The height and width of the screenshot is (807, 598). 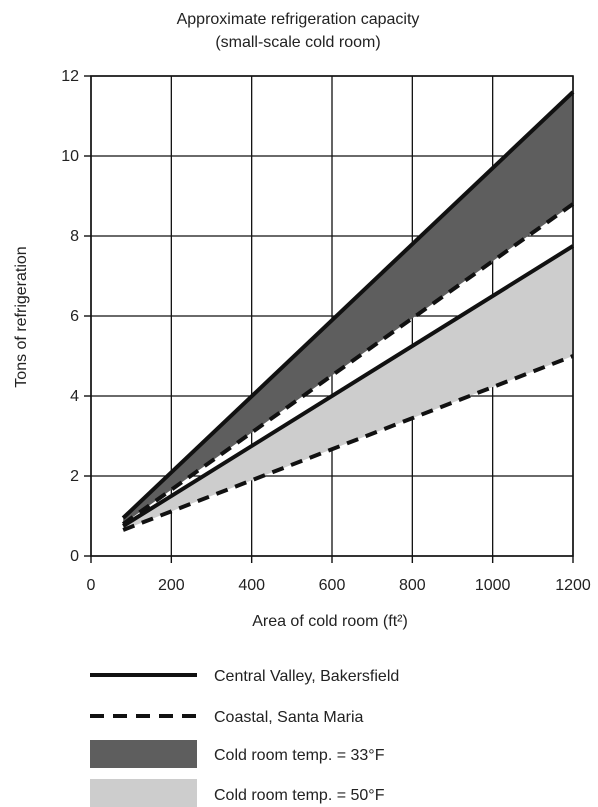 What do you see at coordinates (298, 19) in the screenshot?
I see `chart-title: Approximate refrigeration capacity` at bounding box center [298, 19].